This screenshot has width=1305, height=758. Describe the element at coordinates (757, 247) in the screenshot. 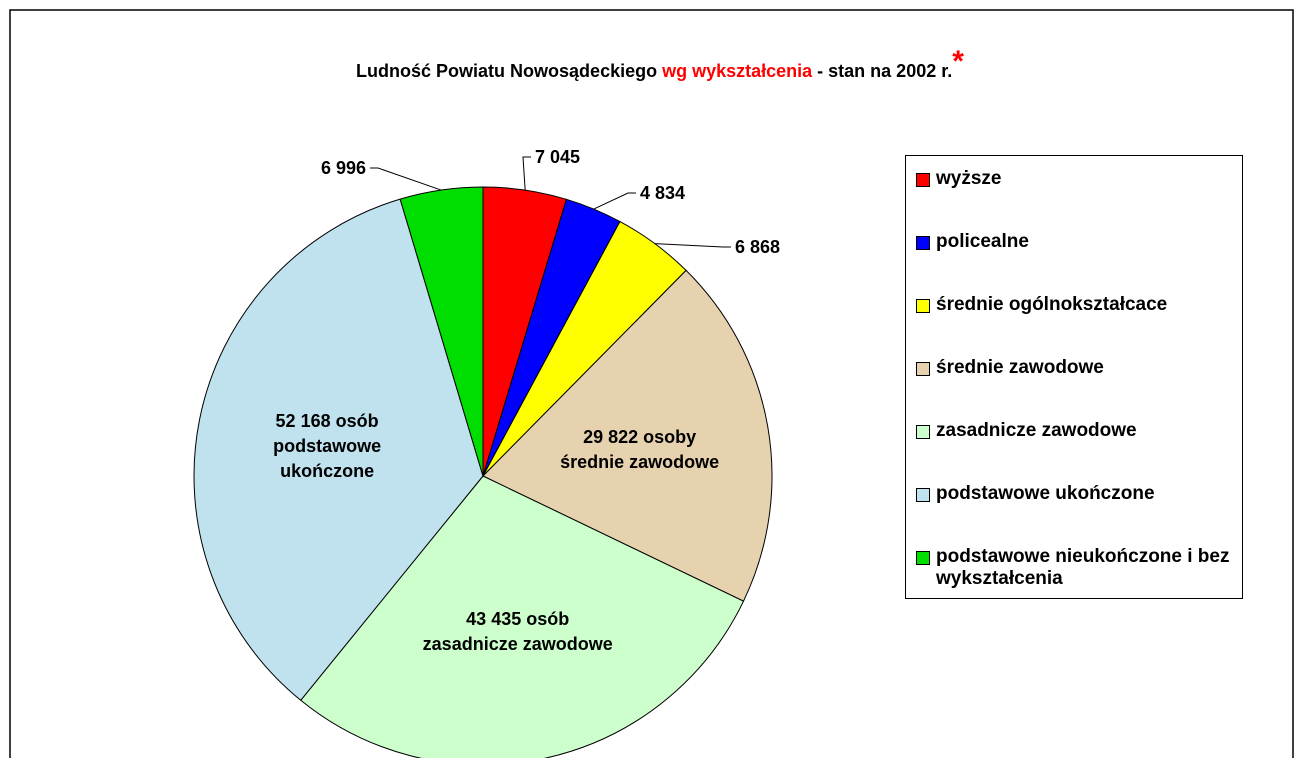

I see `data-label: 6 868` at that location.